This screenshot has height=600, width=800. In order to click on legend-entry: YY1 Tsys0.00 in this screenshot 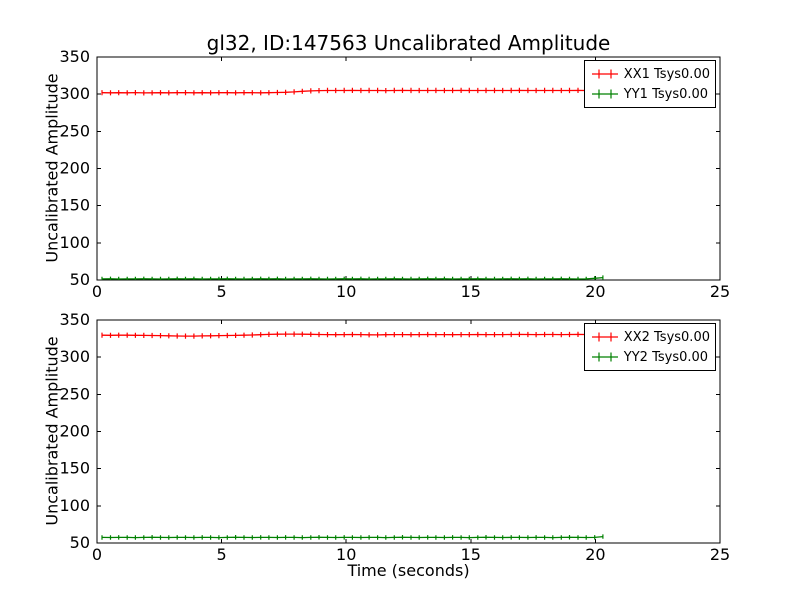, I will do `click(650, 94)`.